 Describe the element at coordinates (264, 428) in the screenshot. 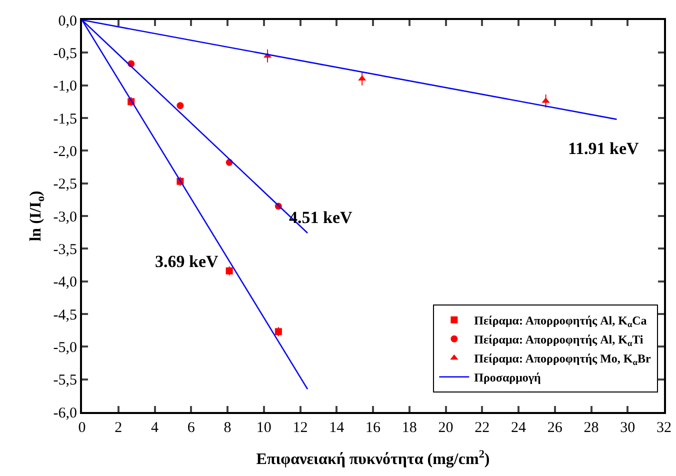

I see `x-tick-label: 10` at that location.